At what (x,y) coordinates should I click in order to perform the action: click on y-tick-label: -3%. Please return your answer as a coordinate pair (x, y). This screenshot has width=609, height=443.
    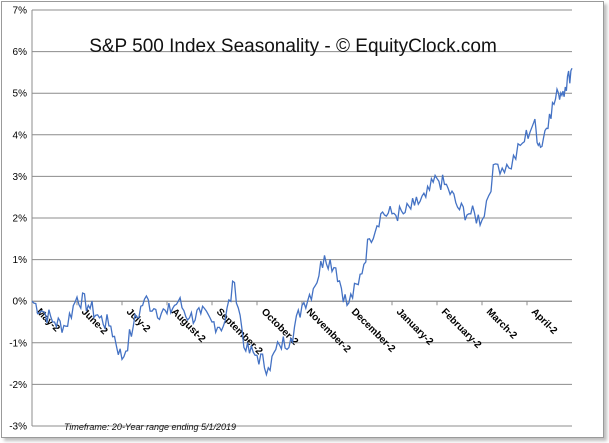
    Looking at the image, I should click on (18, 427).